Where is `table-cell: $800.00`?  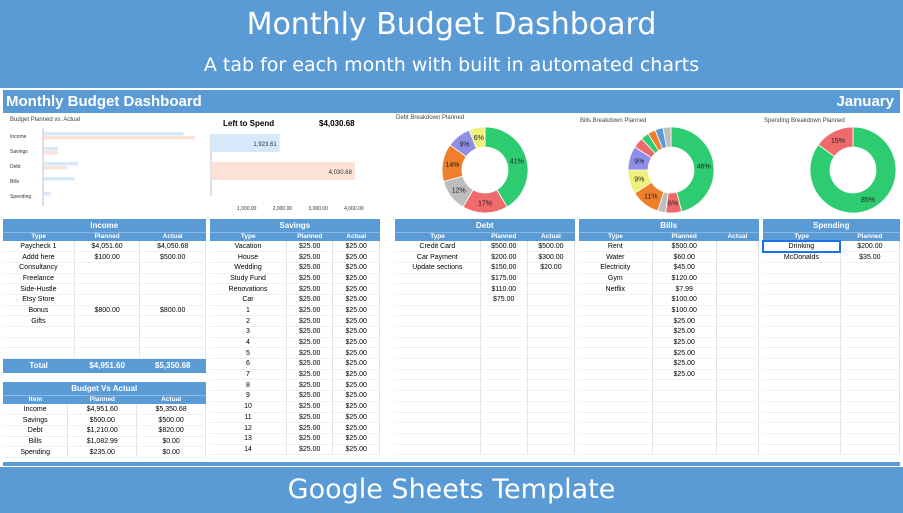
table-cell: $800.00 is located at coordinates (107, 311).